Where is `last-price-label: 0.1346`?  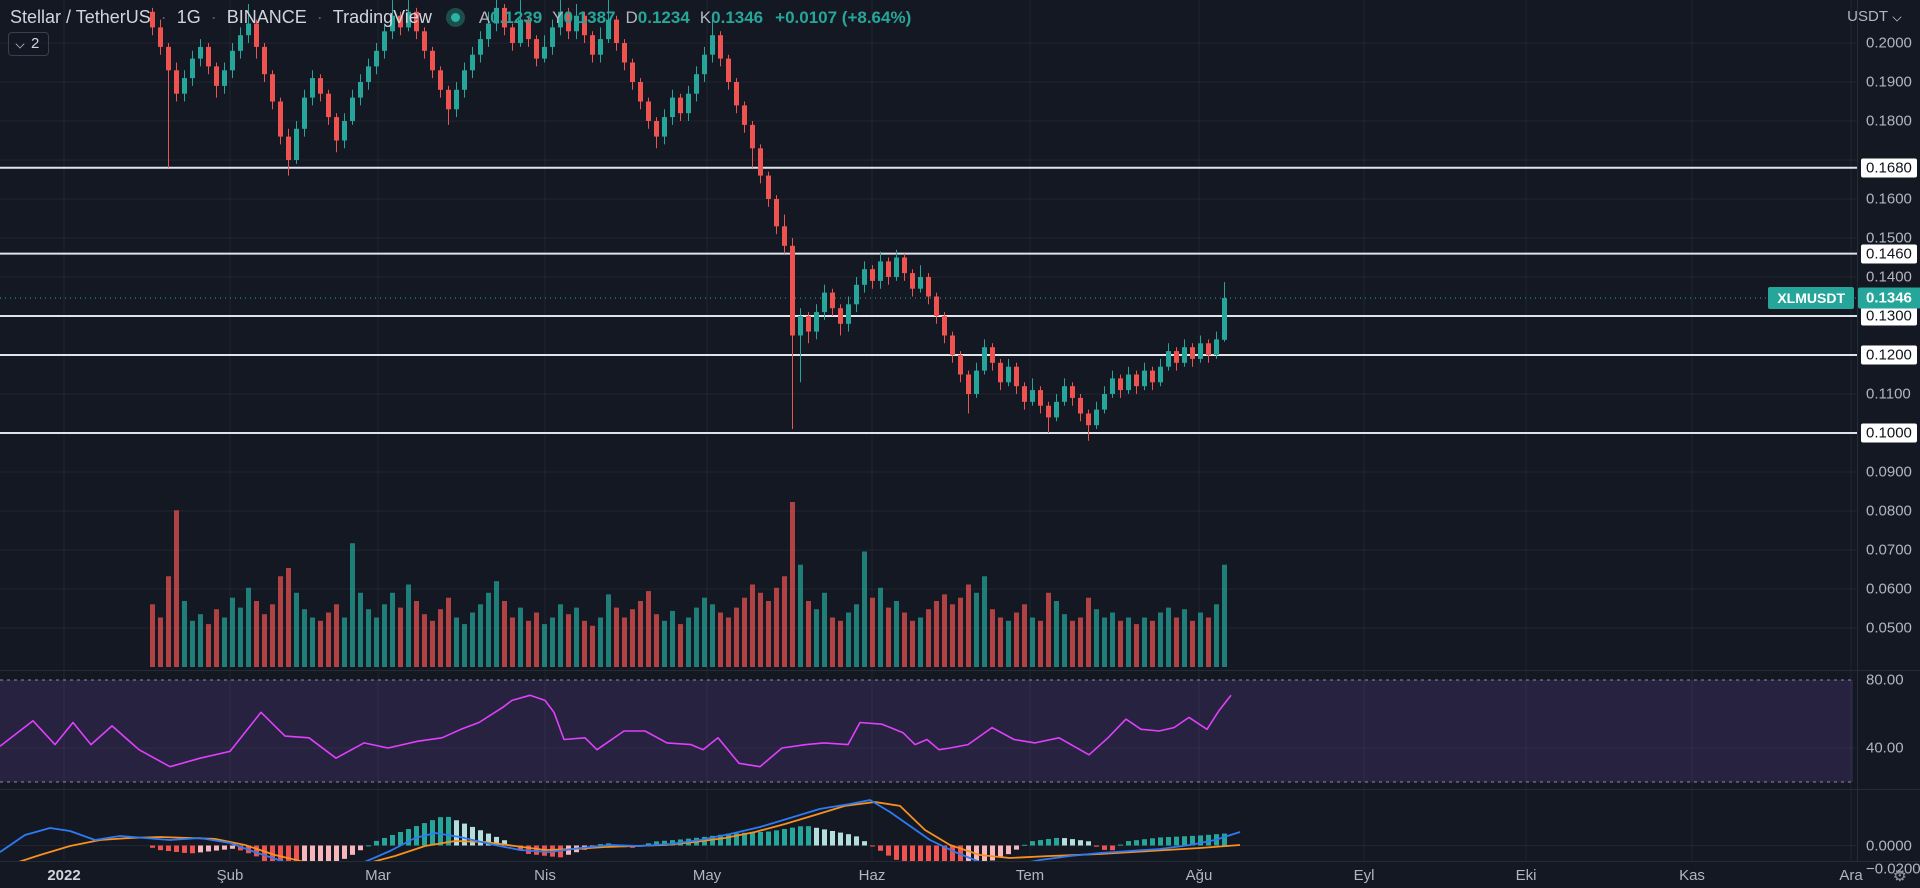 last-price-label: 0.1346 is located at coordinates (1889, 298).